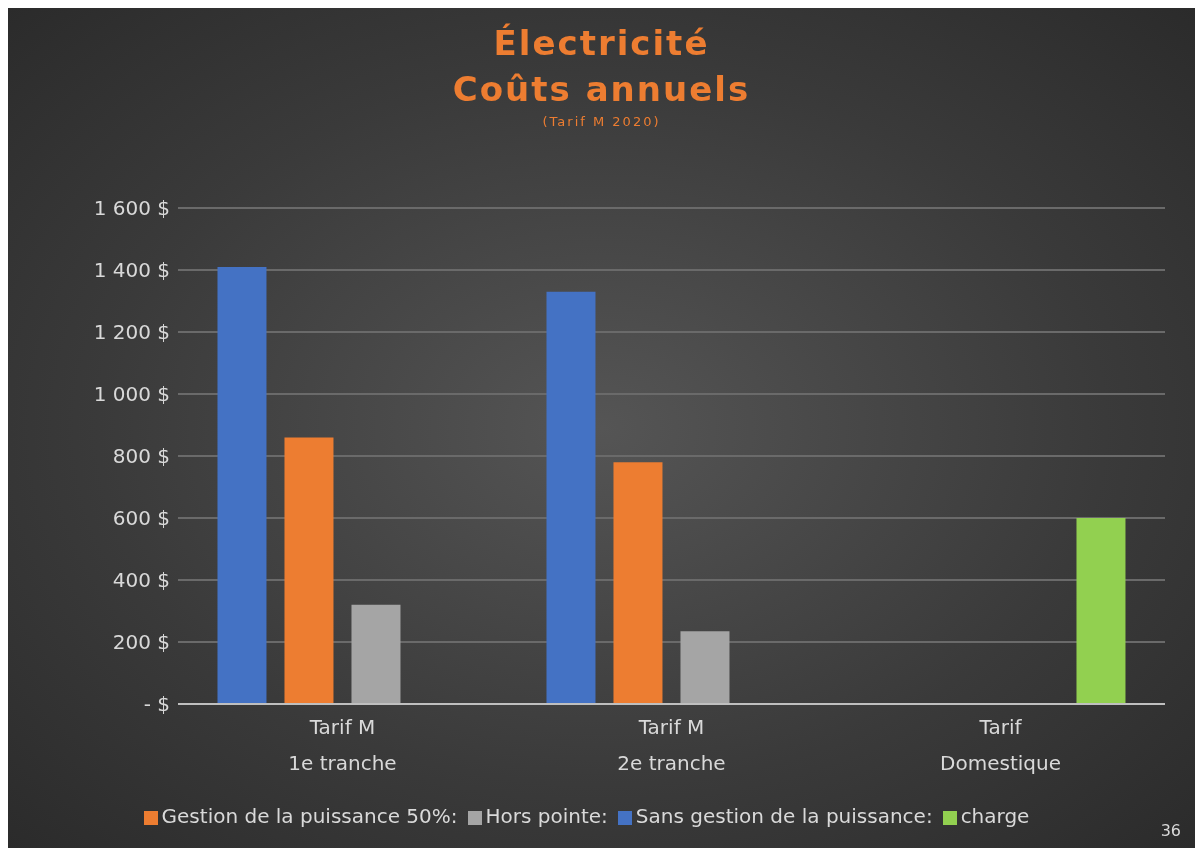 This screenshot has width=1203, height=855. What do you see at coordinates (141, 456) in the screenshot?
I see `y-tick-label: 800 $` at bounding box center [141, 456].